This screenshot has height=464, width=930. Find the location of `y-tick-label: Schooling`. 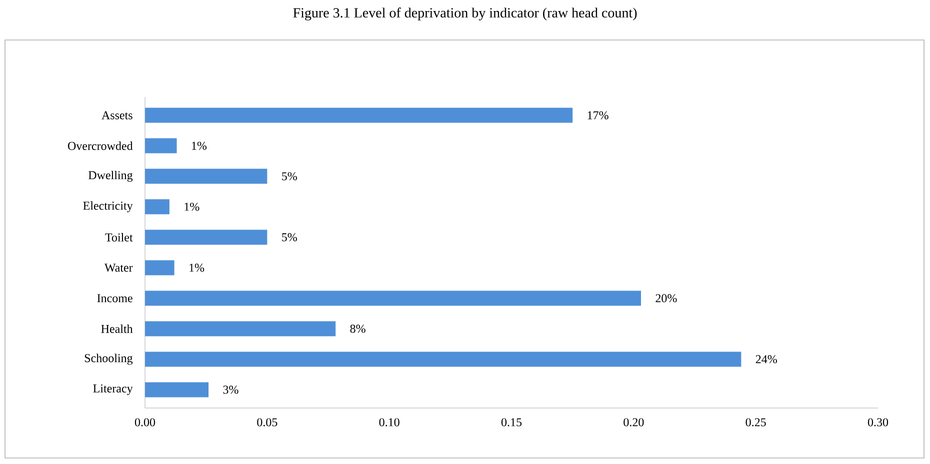

y-tick-label: Schooling is located at coordinates (108, 359).